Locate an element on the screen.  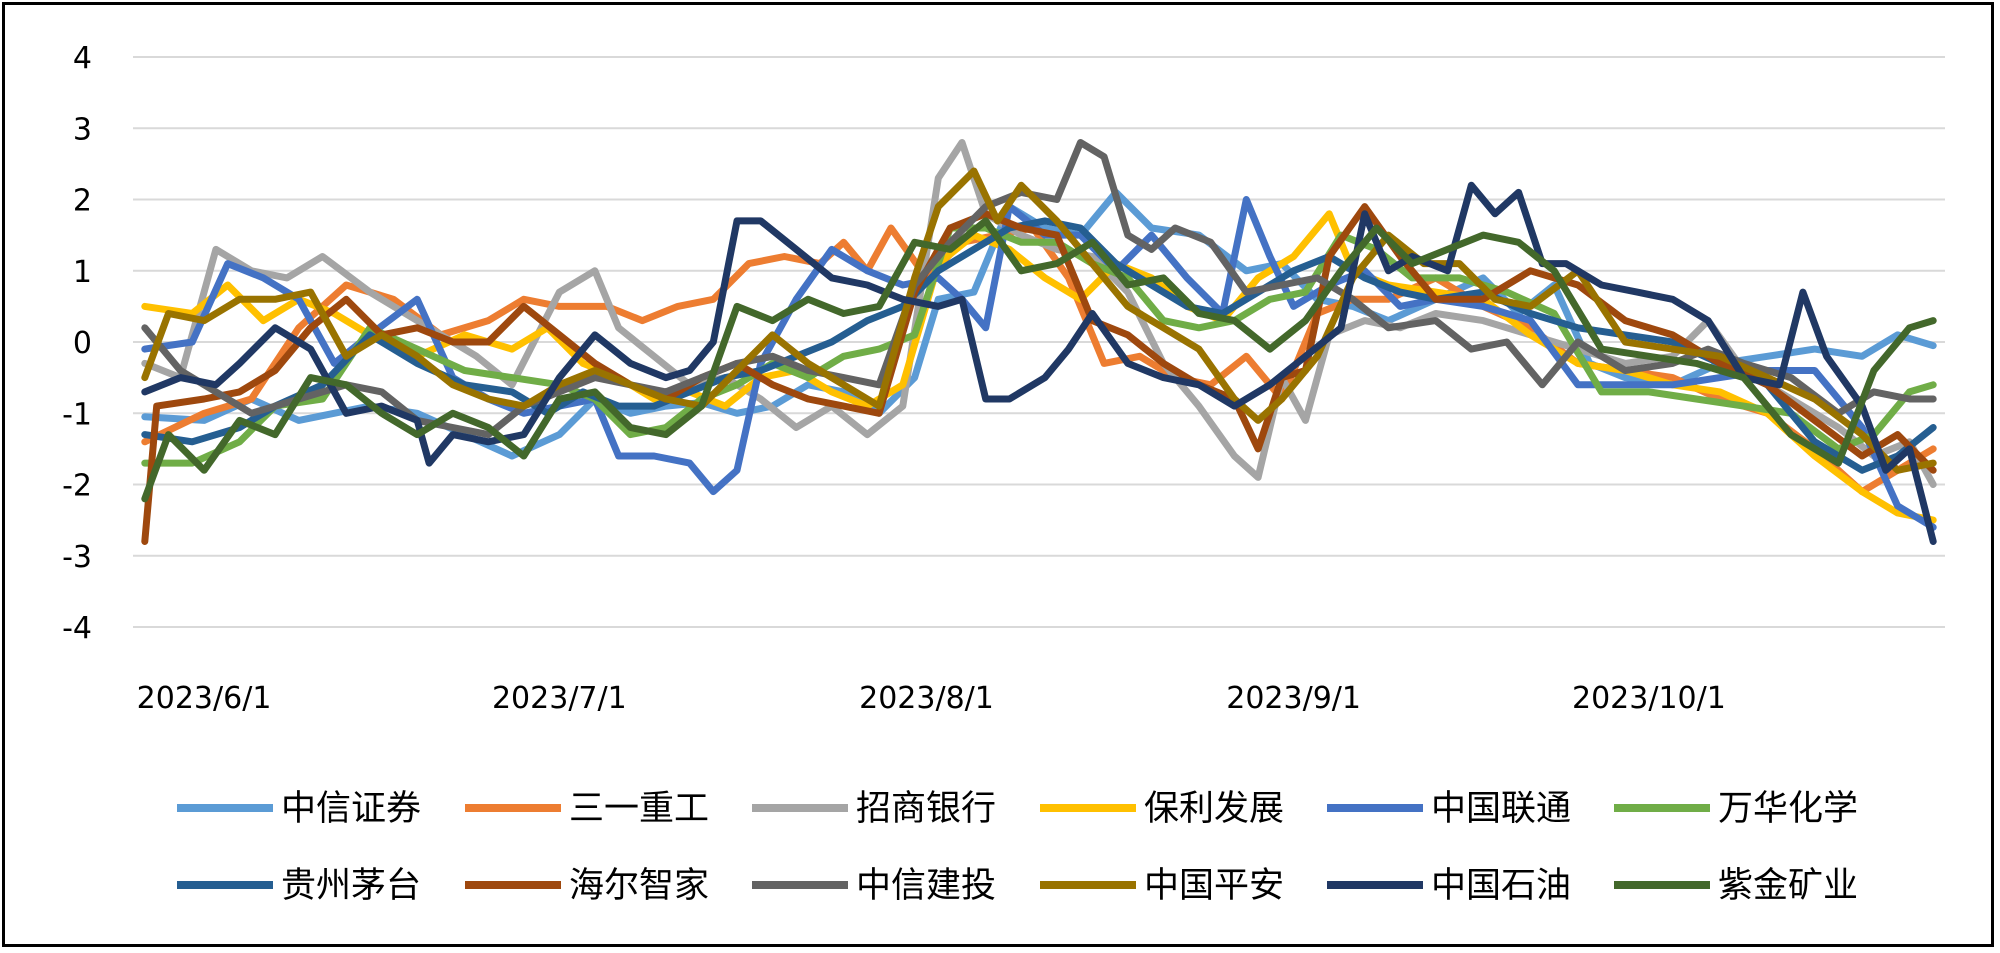
x-tick-label: 2023/8/1 is located at coordinates (926, 698).